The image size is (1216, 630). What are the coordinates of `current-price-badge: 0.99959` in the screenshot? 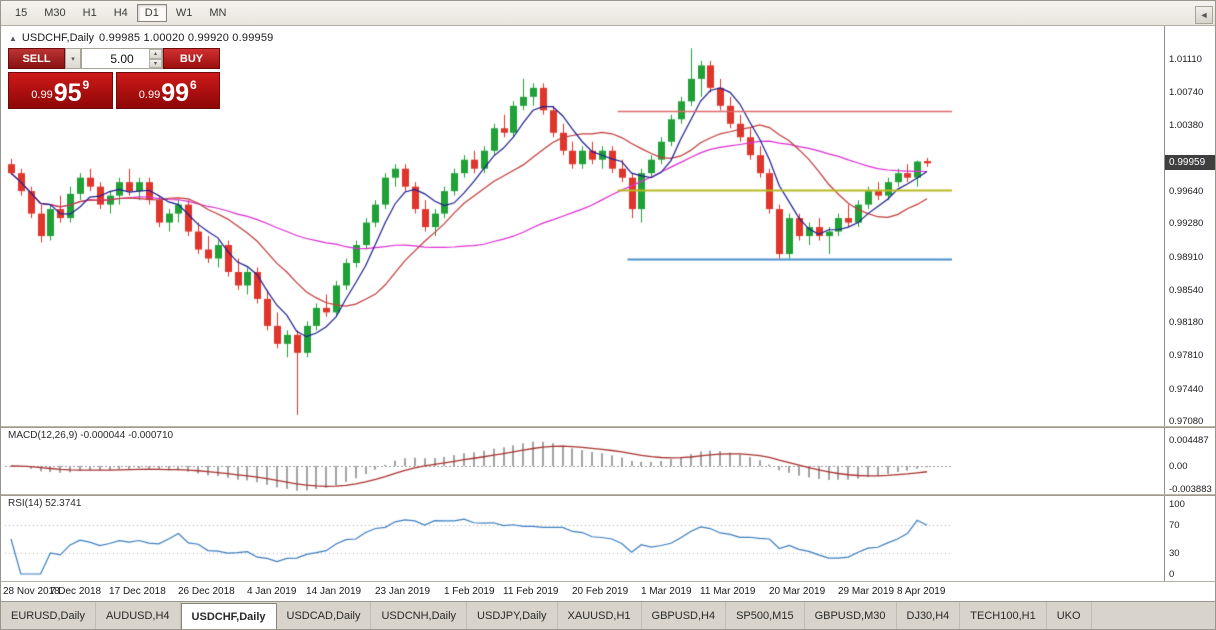 It's located at (1190, 163).